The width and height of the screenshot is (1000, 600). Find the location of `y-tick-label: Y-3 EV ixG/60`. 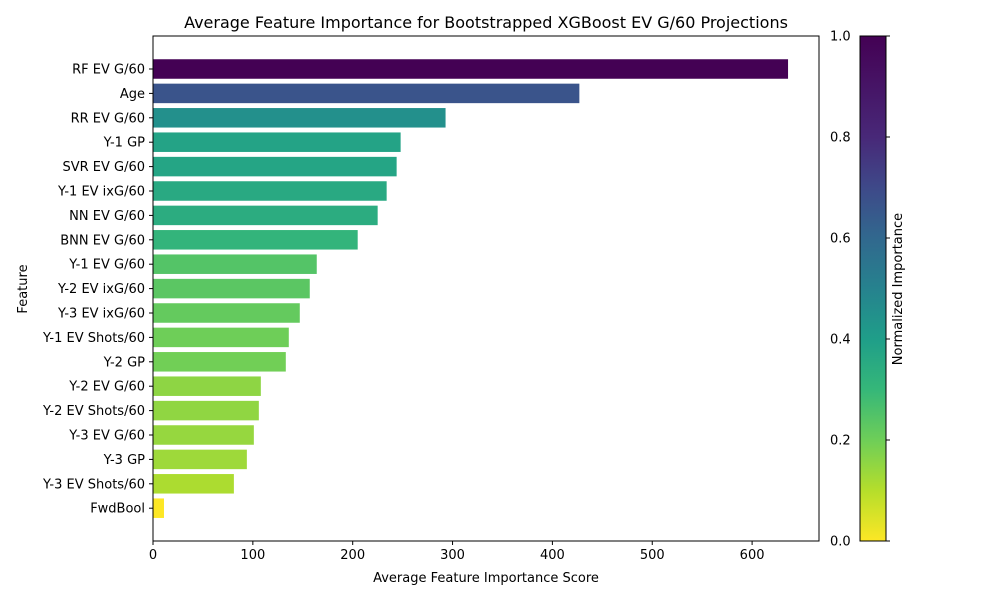

y-tick-label: Y-3 EV ixG/60 is located at coordinates (101, 314).